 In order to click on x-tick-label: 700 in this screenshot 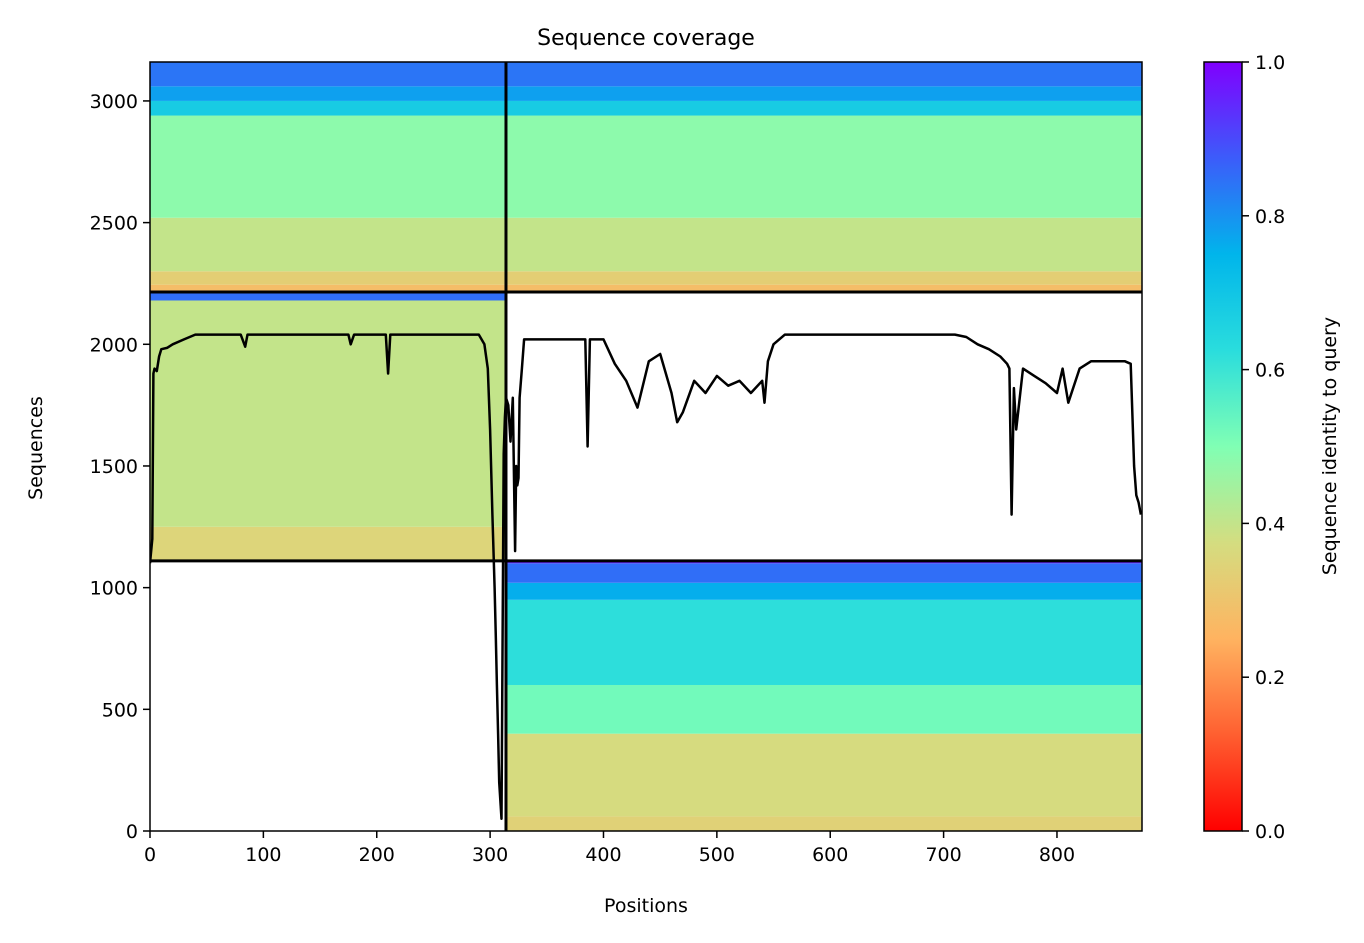, I will do `click(943, 855)`.